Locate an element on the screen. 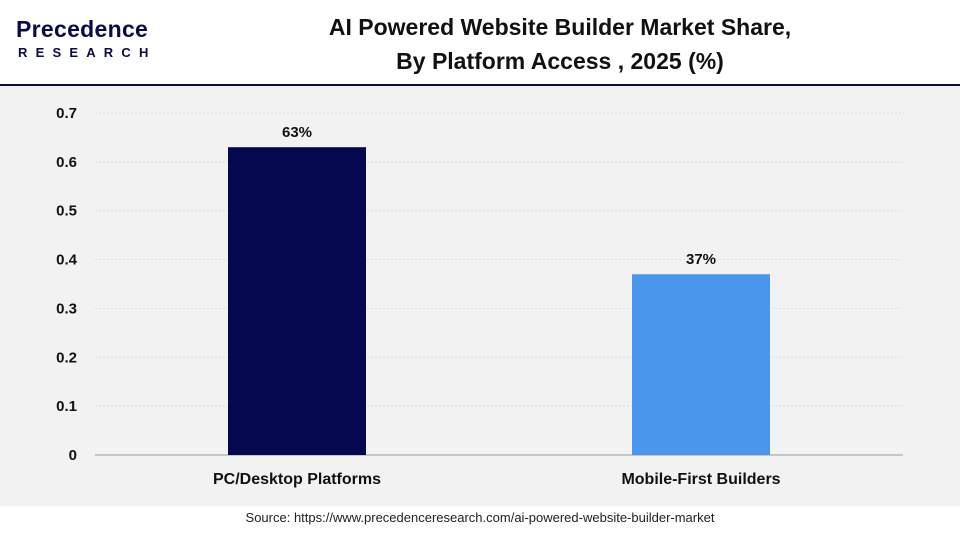  x-tick-label: PC/Desktop Platforms is located at coordinates (297, 479).